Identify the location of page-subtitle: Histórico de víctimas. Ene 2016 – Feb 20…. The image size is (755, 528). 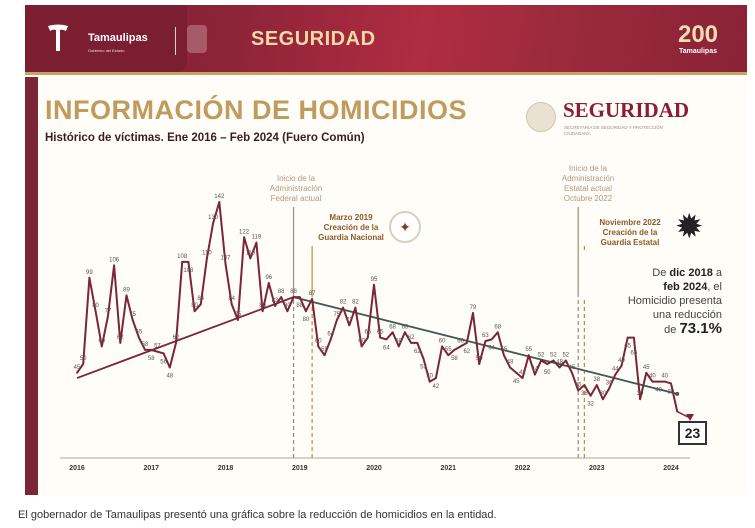
(205, 138).